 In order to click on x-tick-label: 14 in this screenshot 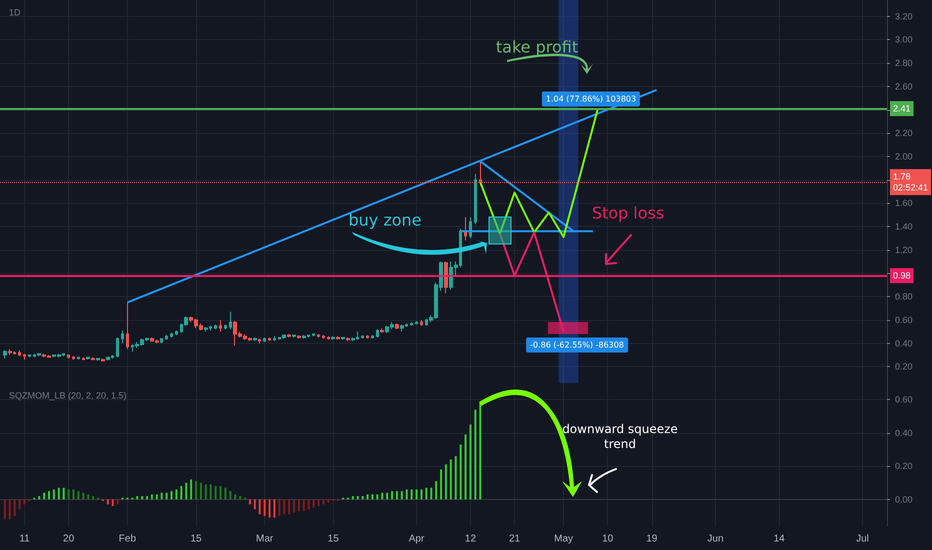, I will do `click(780, 539)`.